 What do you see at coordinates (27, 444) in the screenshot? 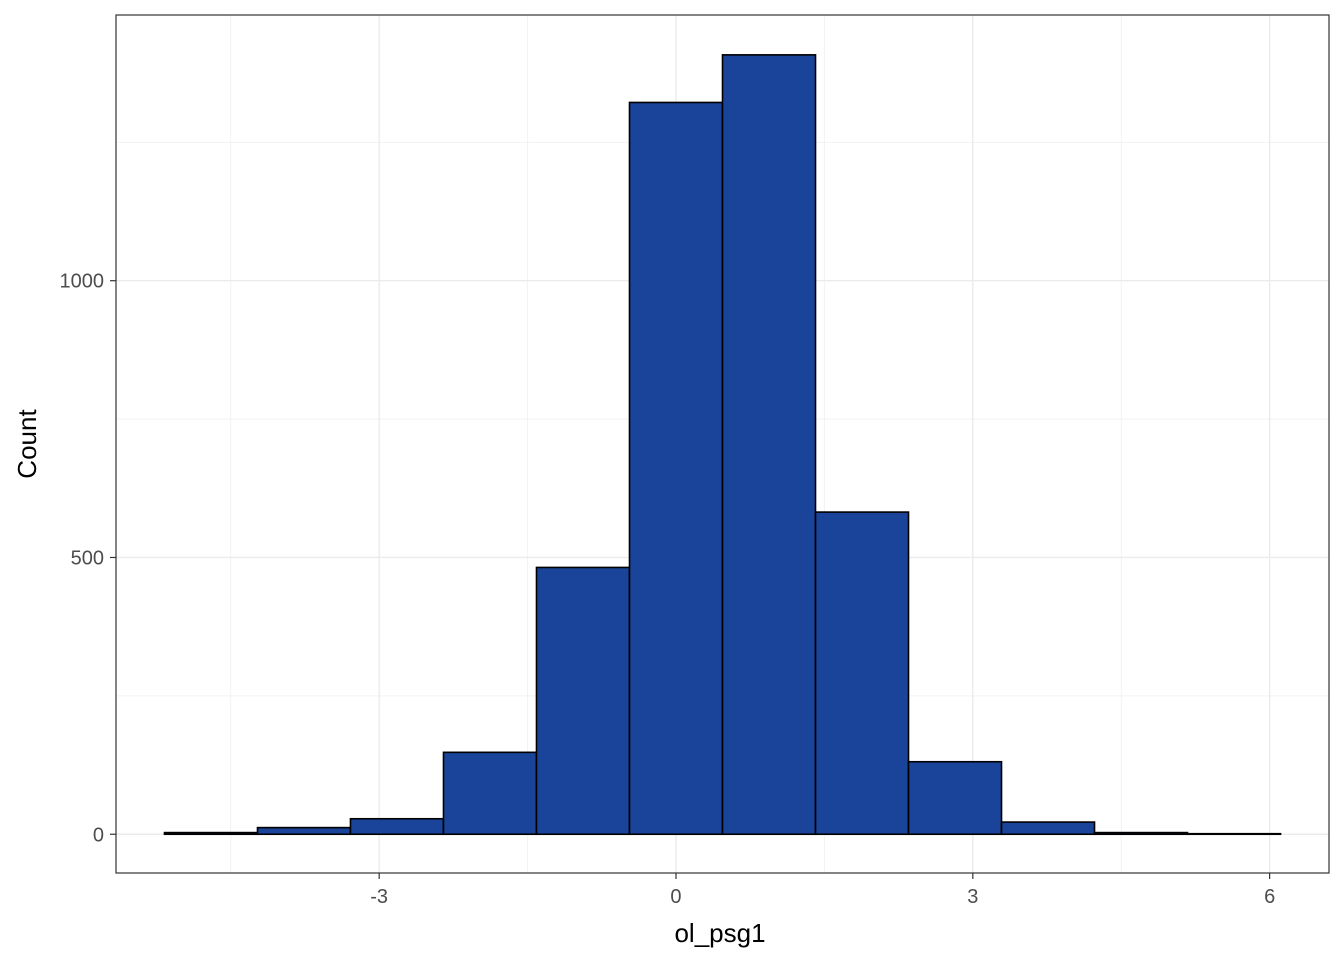
I see `y-axis-title: Count` at bounding box center [27, 444].